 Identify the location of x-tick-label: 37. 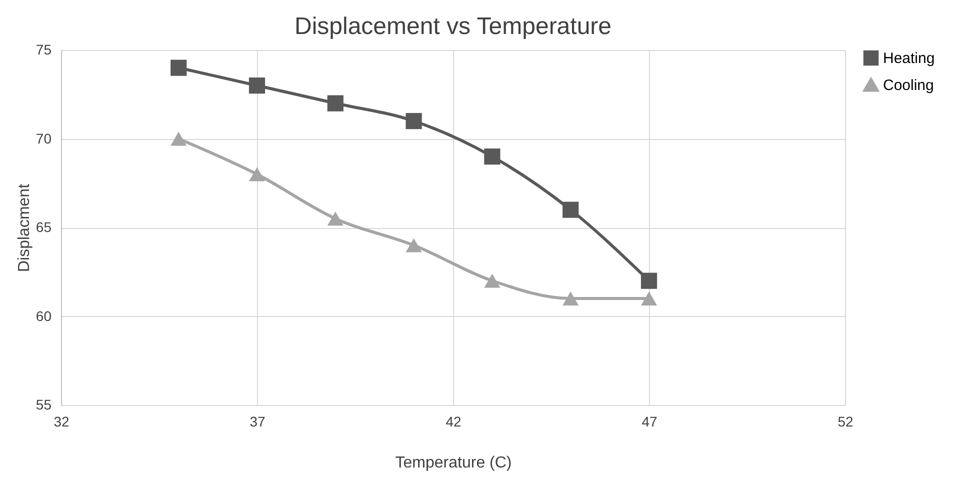
(258, 422).